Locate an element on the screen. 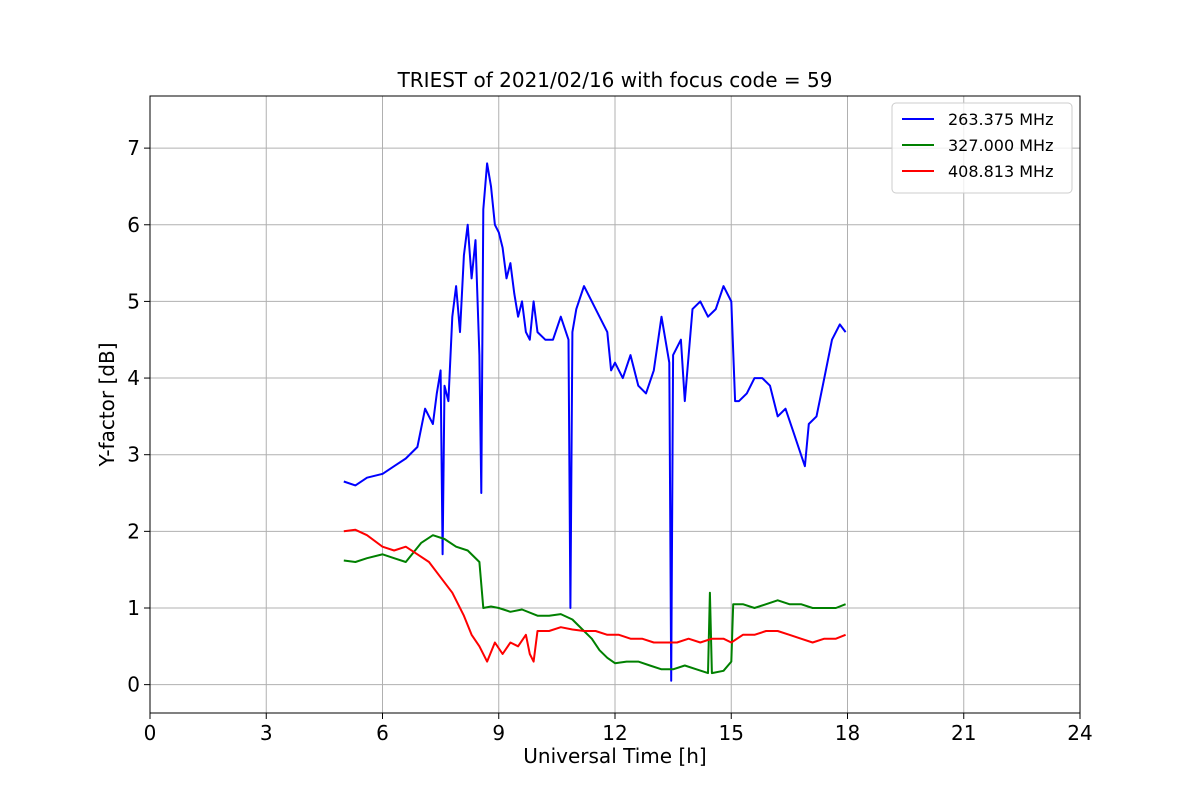 The height and width of the screenshot is (800, 1200). y-axis-label: Y-factor [dB] is located at coordinates (107, 404).